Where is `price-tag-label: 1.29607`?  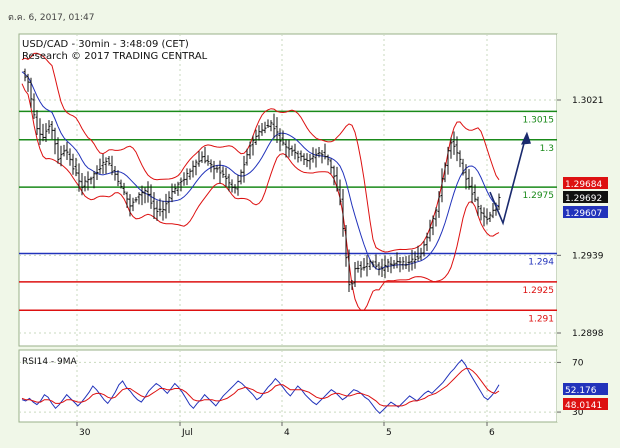 price-tag-label: 1.29607 is located at coordinates (583, 214).